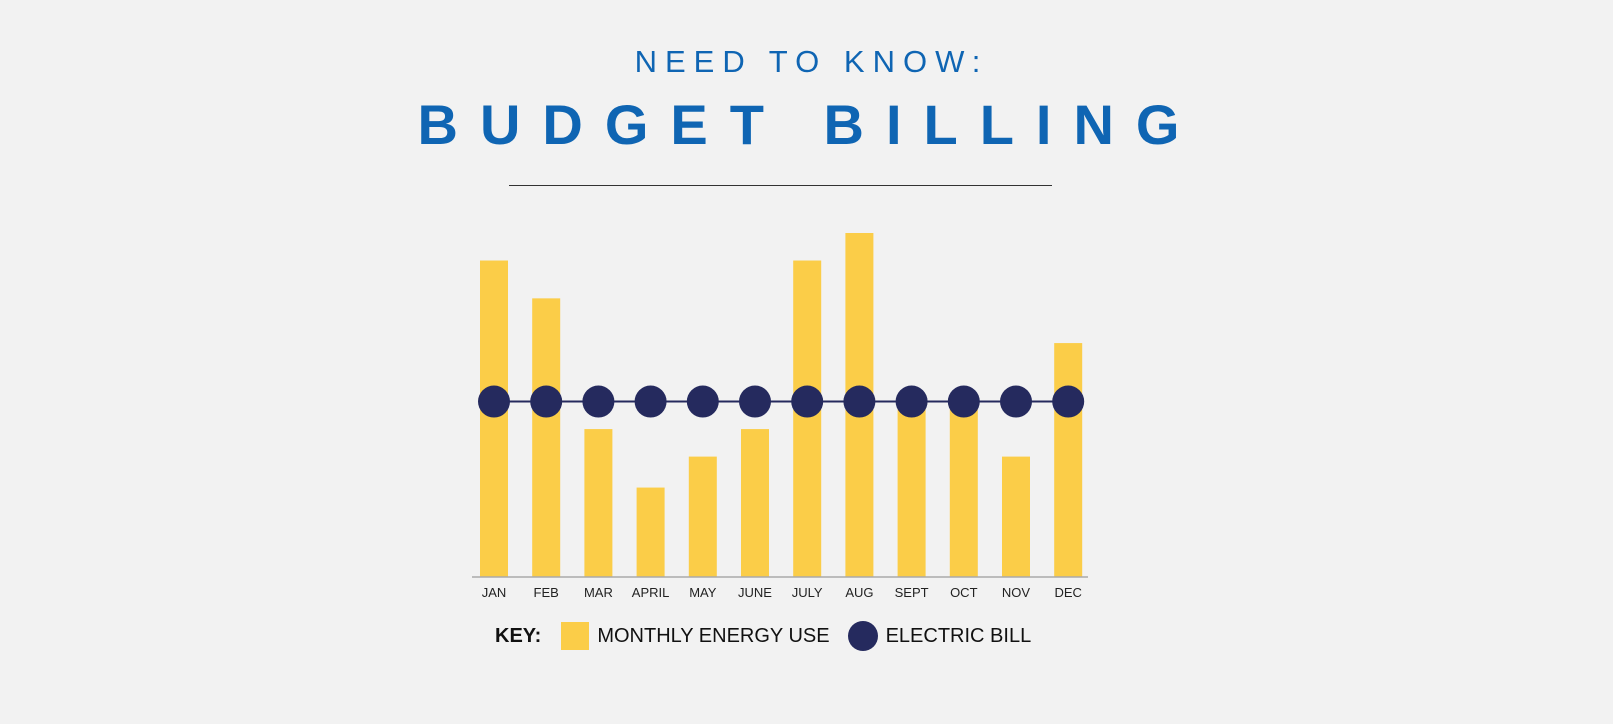 The image size is (1613, 724). Describe the element at coordinates (1068, 460) in the screenshot. I see `bar-dec` at that location.